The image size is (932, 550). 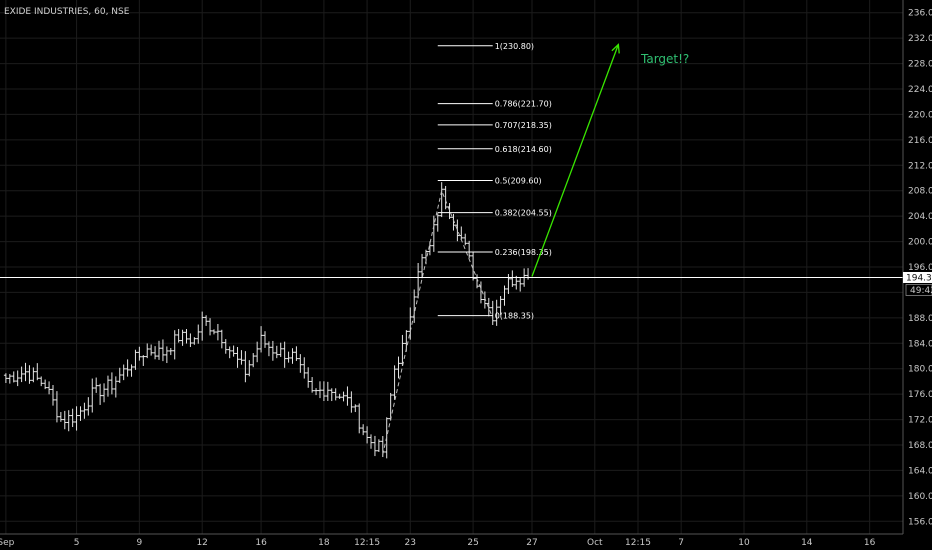 What do you see at coordinates (595, 543) in the screenshot?
I see `x-tick-label: Oct` at bounding box center [595, 543].